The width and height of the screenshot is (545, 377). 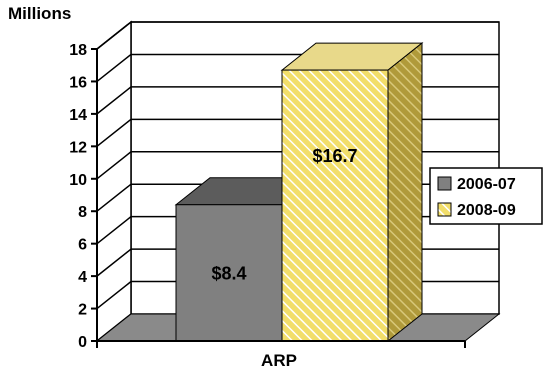 What do you see at coordinates (78, 82) in the screenshot?
I see `y-tick-label: 16` at bounding box center [78, 82].